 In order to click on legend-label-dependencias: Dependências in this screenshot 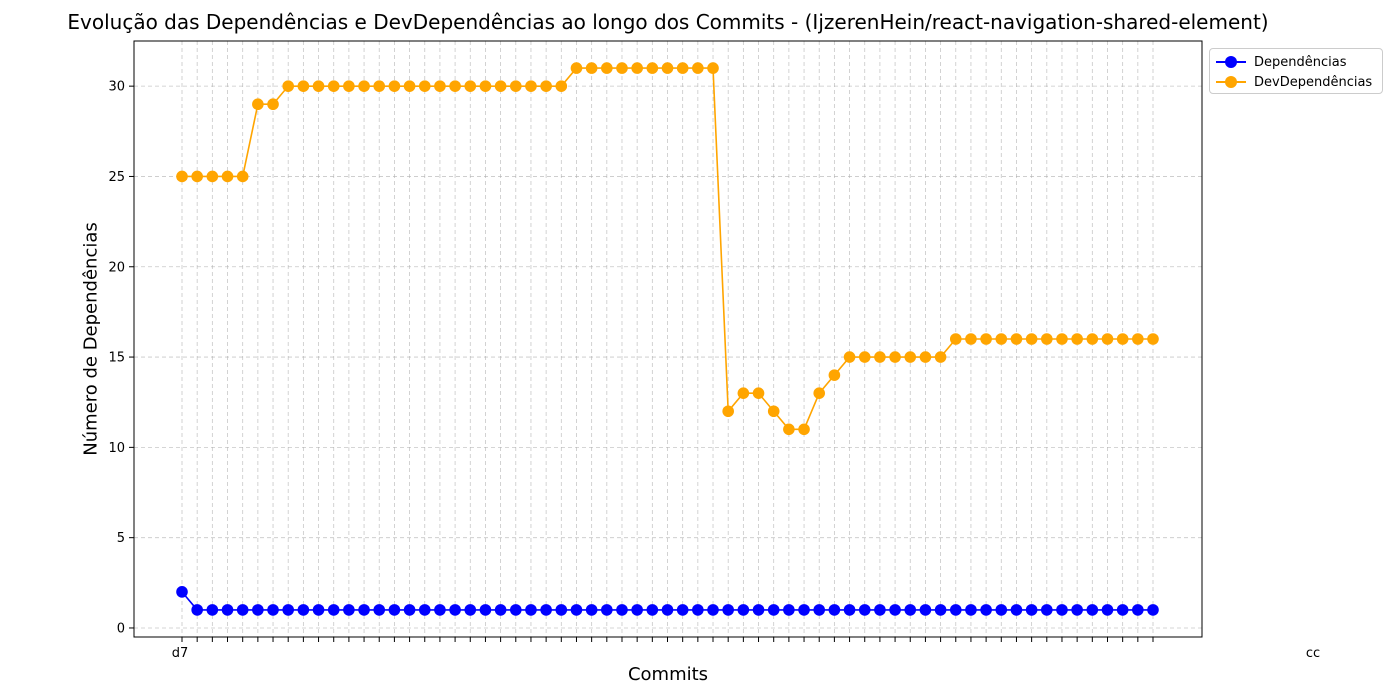, I will do `click(1300, 62)`.